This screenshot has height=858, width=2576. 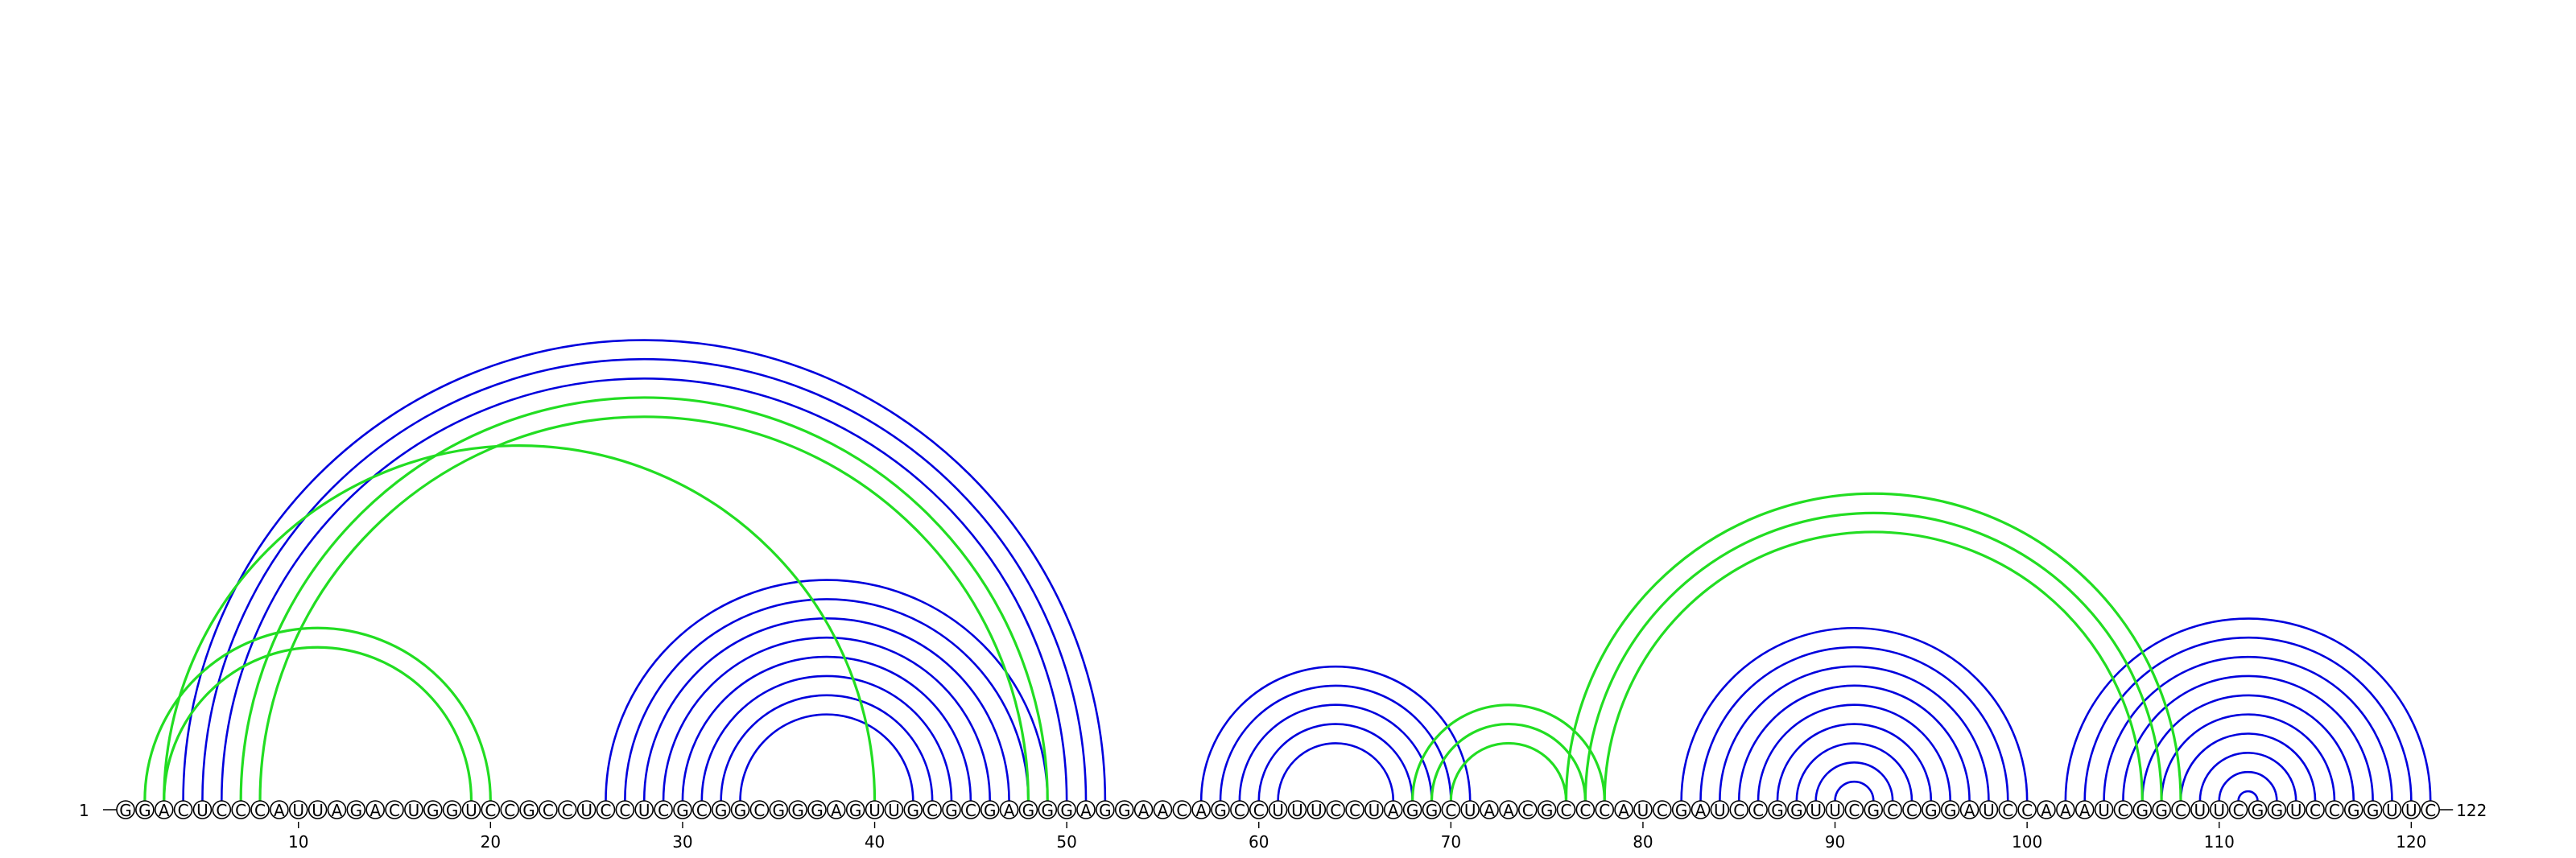 I want to click on start-label: 1, so click(x=84, y=811).